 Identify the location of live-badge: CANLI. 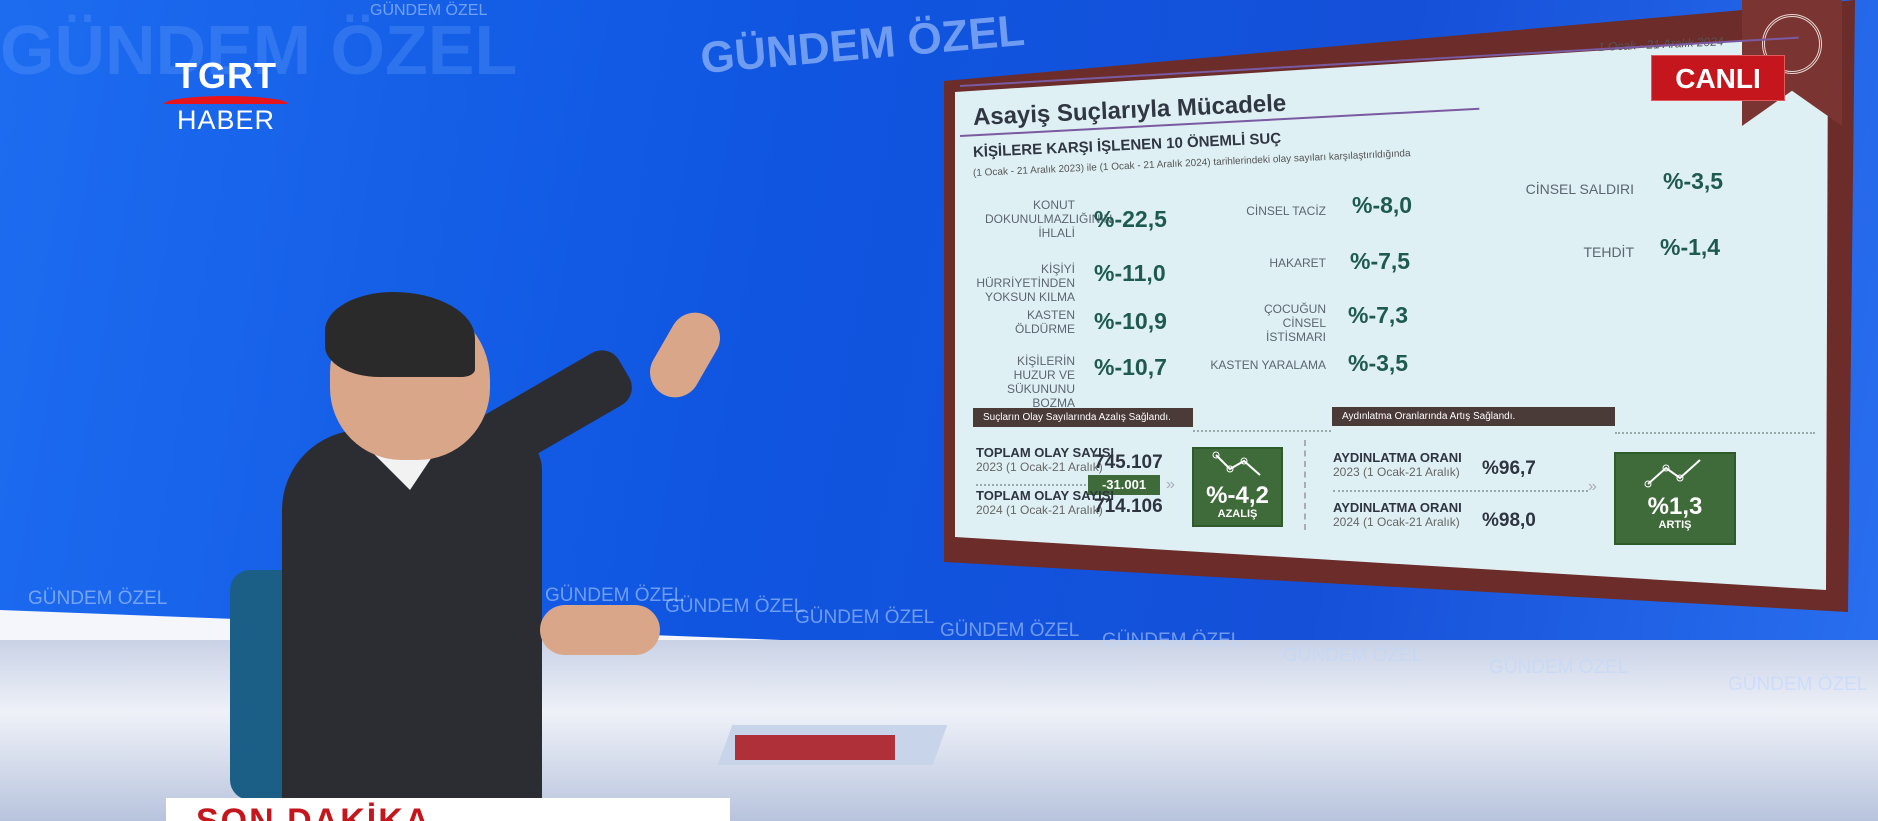
(1718, 78).